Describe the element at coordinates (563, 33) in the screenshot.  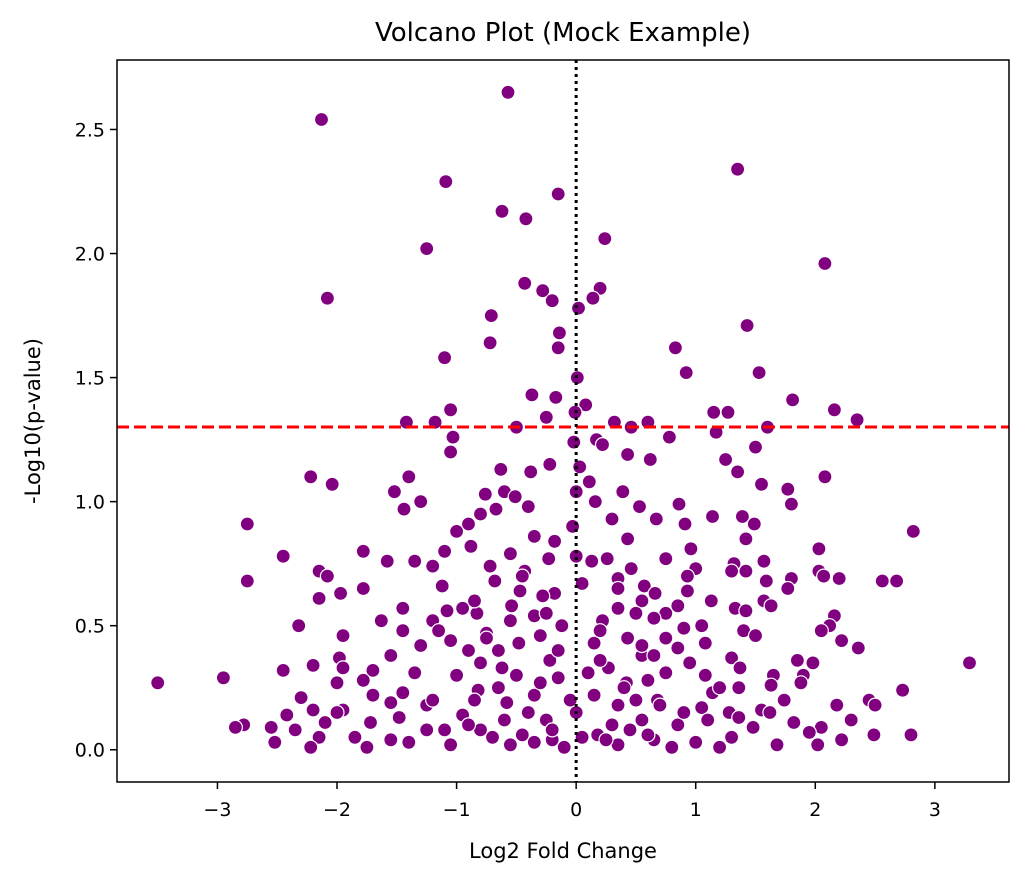
I see `chart-title: Volcano Plot (Mock Example)` at that location.